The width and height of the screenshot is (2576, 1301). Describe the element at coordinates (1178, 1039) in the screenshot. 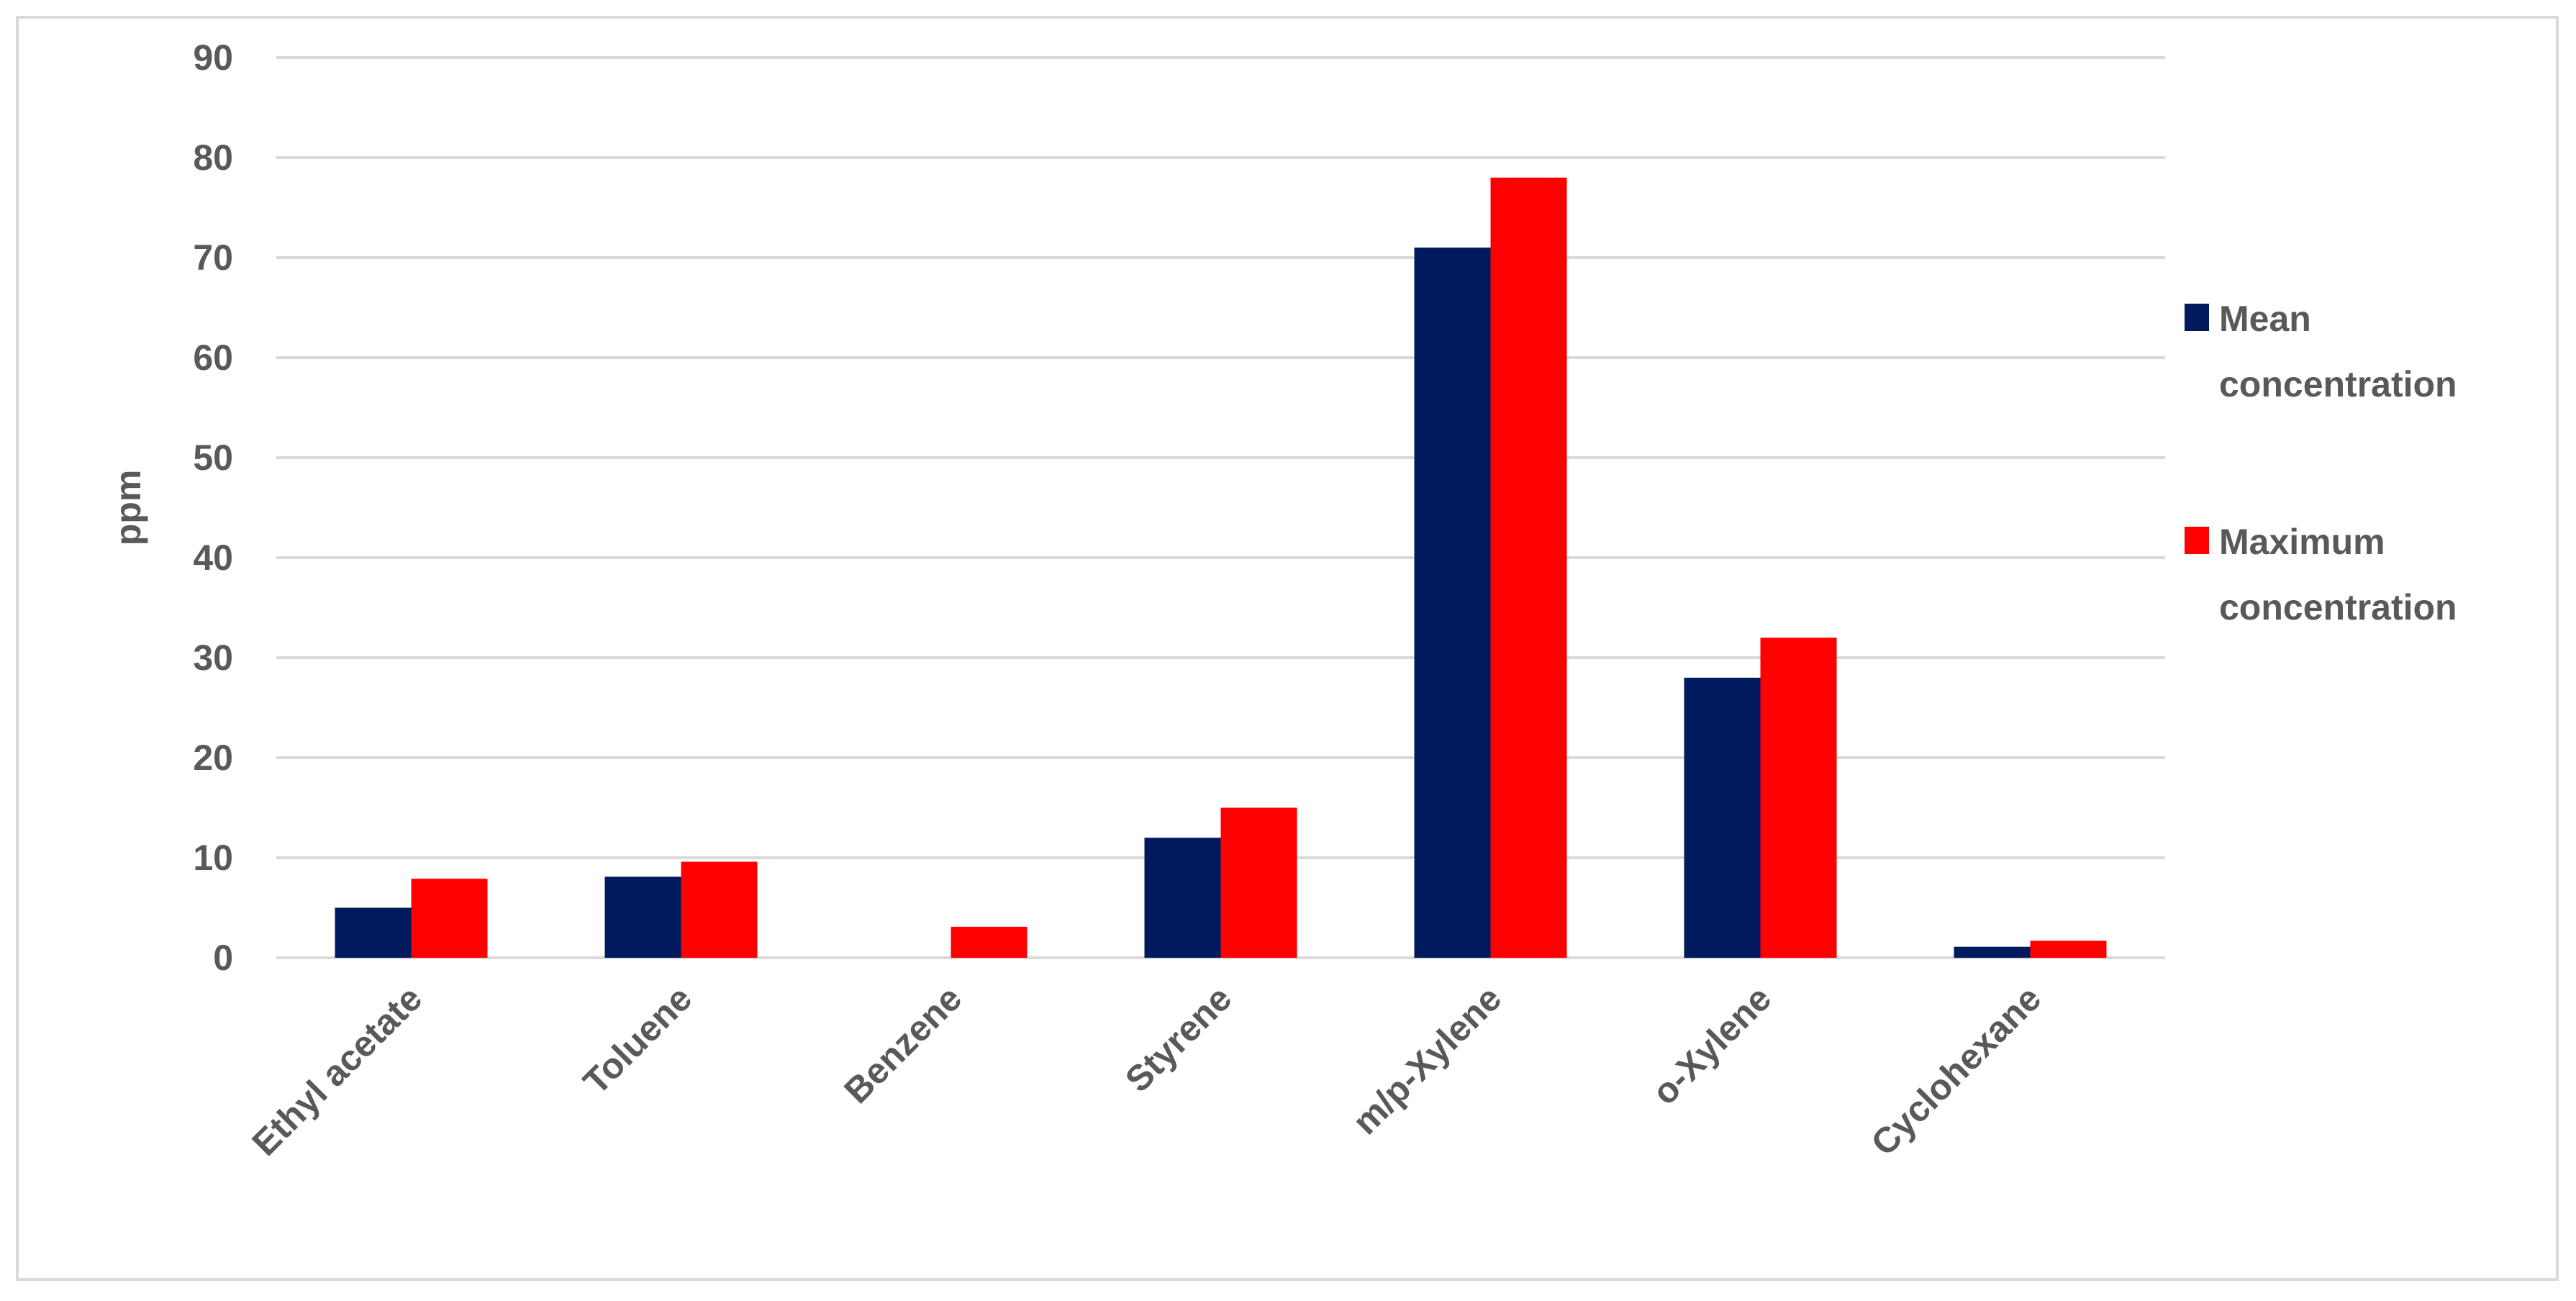

I see `x-tick-label: Styrene` at that location.